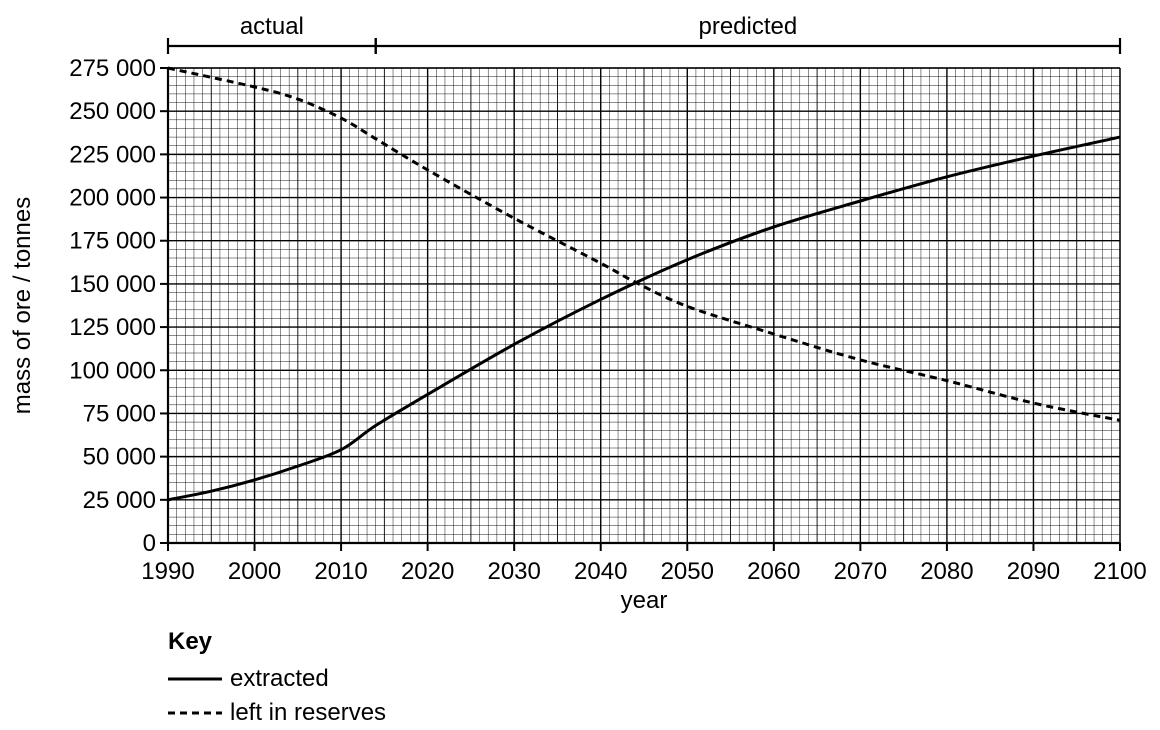  Describe the element at coordinates (167, 571) in the screenshot. I see `x-tick-label: 1990` at that location.